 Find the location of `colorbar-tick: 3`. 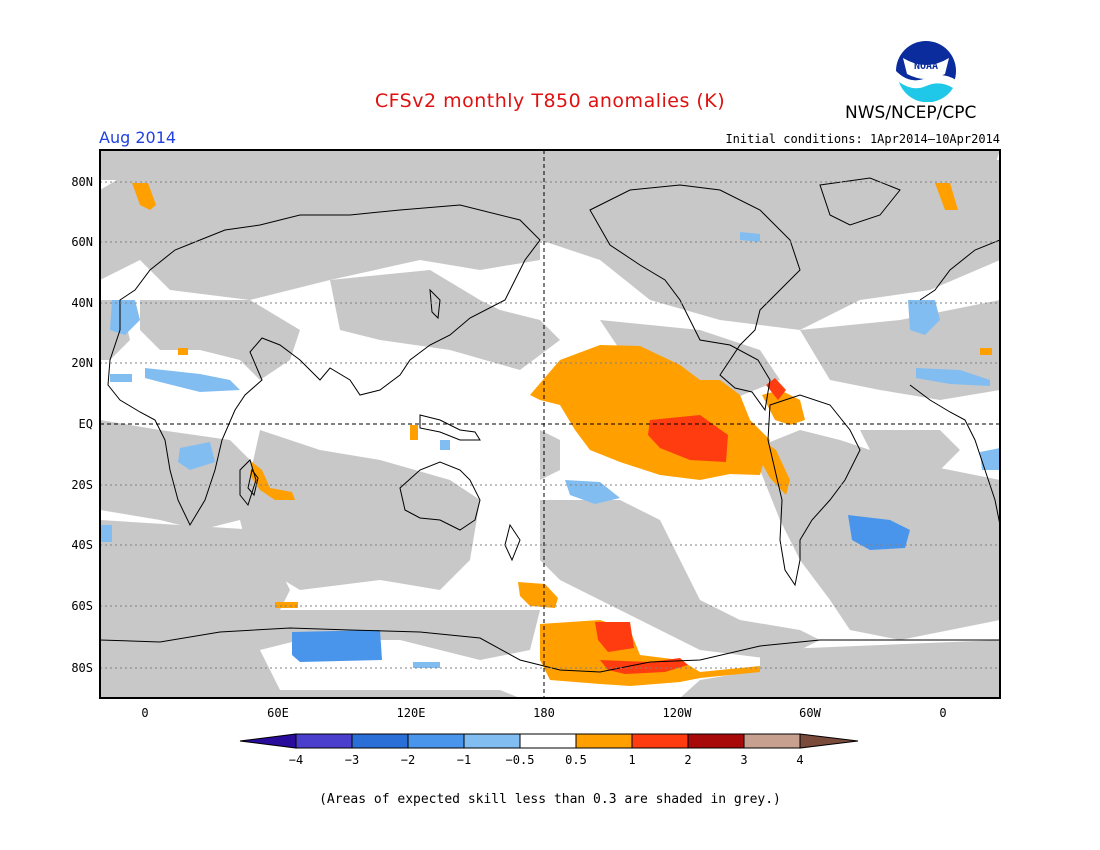

colorbar-tick: 3 is located at coordinates (743, 760).